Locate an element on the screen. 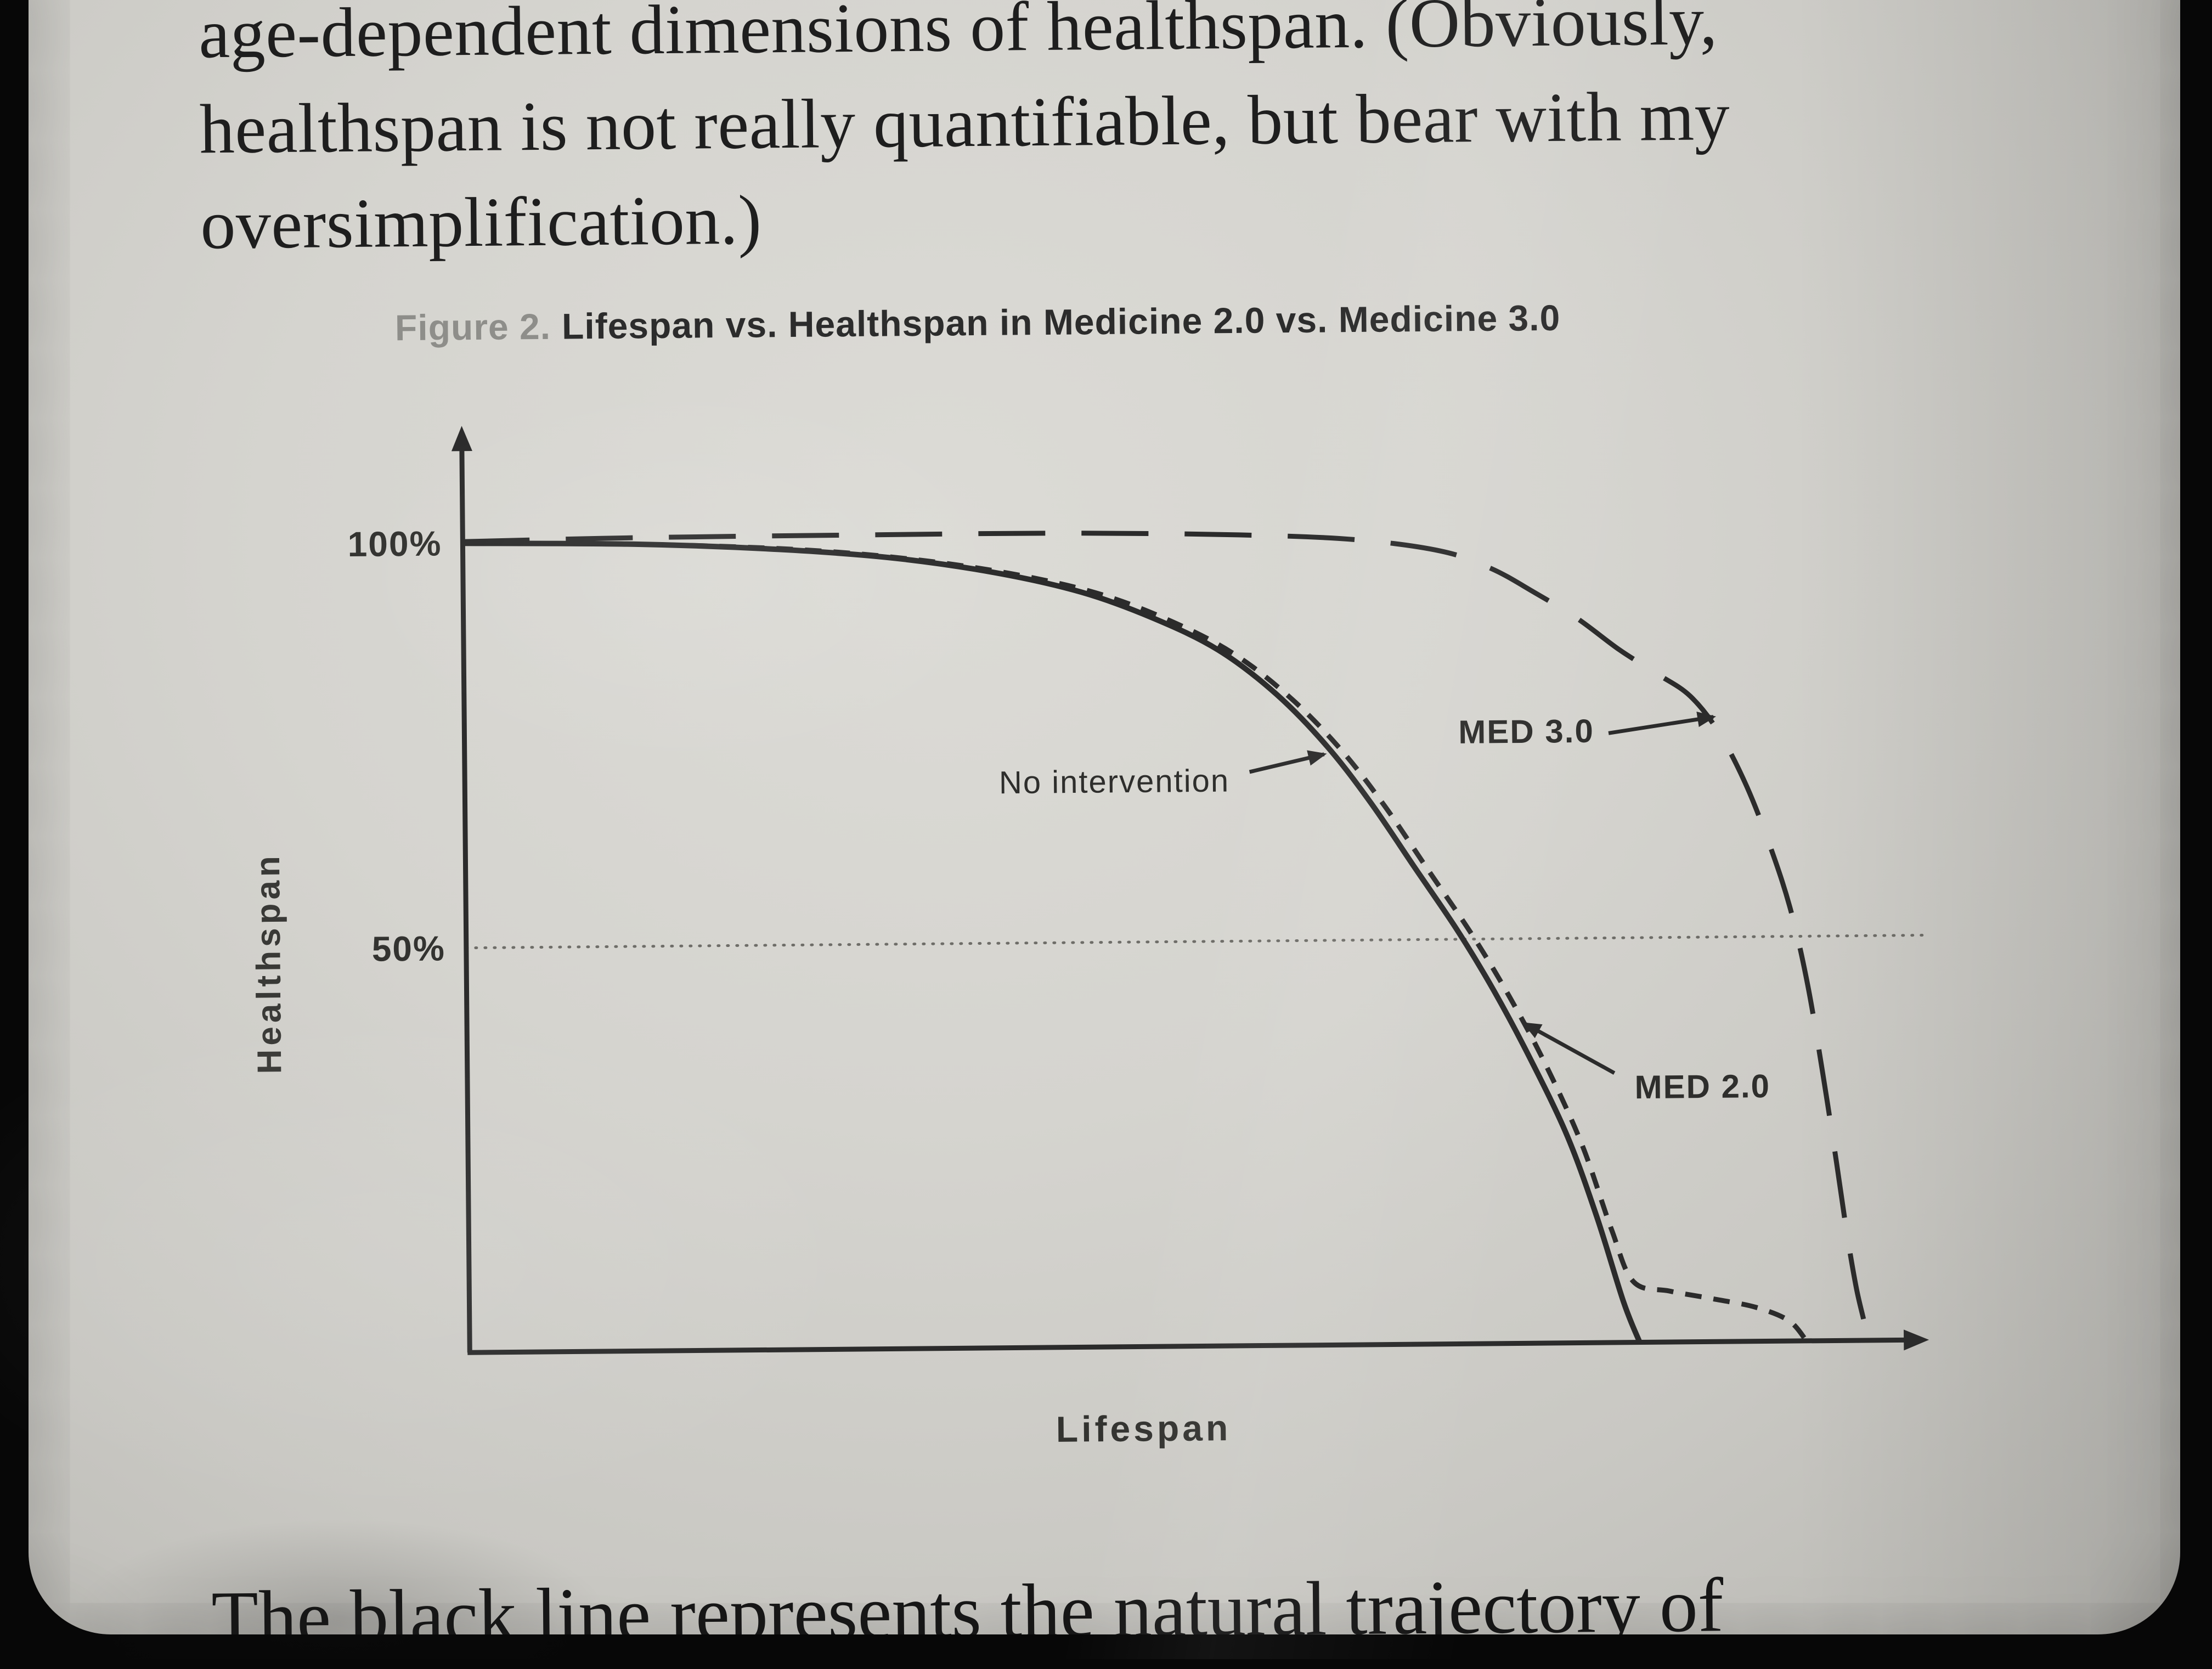 This screenshot has width=2212, height=1669. x-axis-label: Lifespan is located at coordinates (1144, 1428).